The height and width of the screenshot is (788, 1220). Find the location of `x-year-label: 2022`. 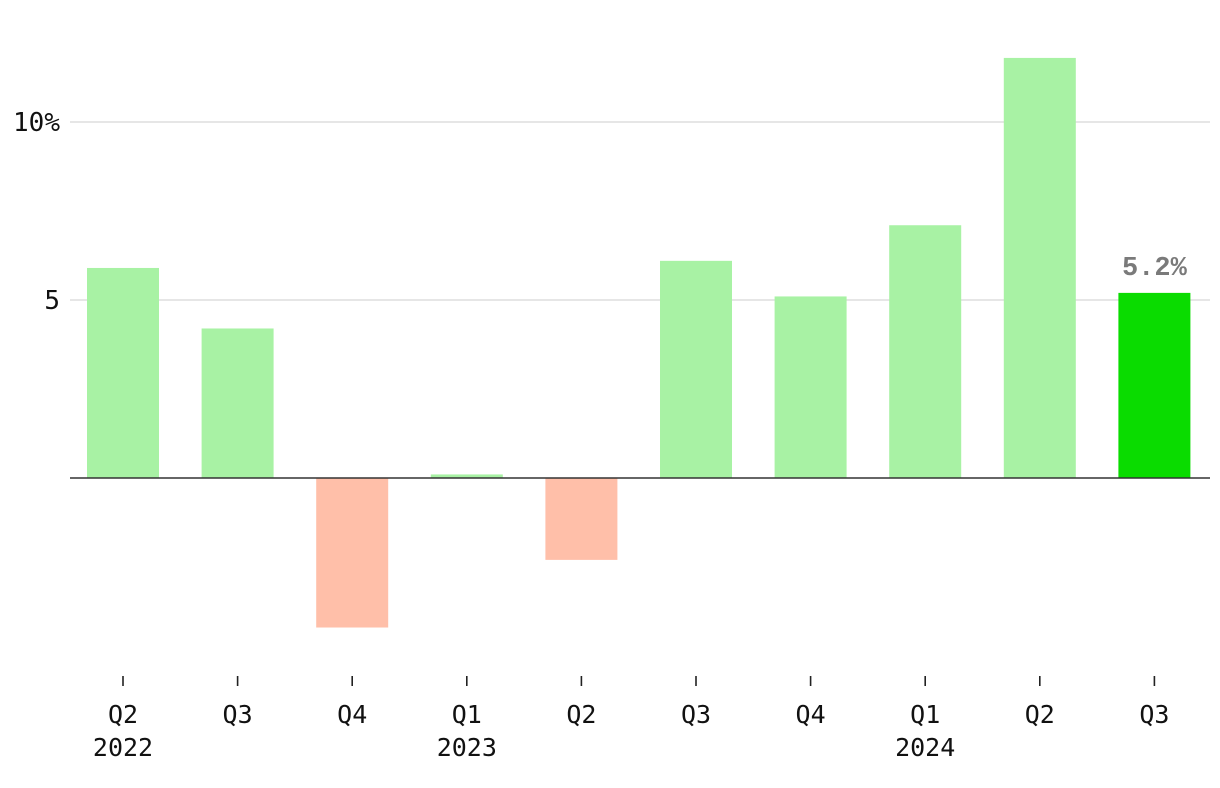

x-year-label: 2022 is located at coordinates (123, 747).